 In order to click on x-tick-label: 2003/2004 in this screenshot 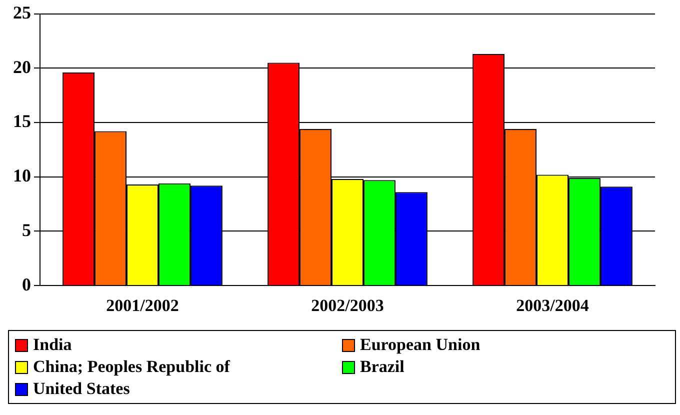, I will do `click(553, 306)`.